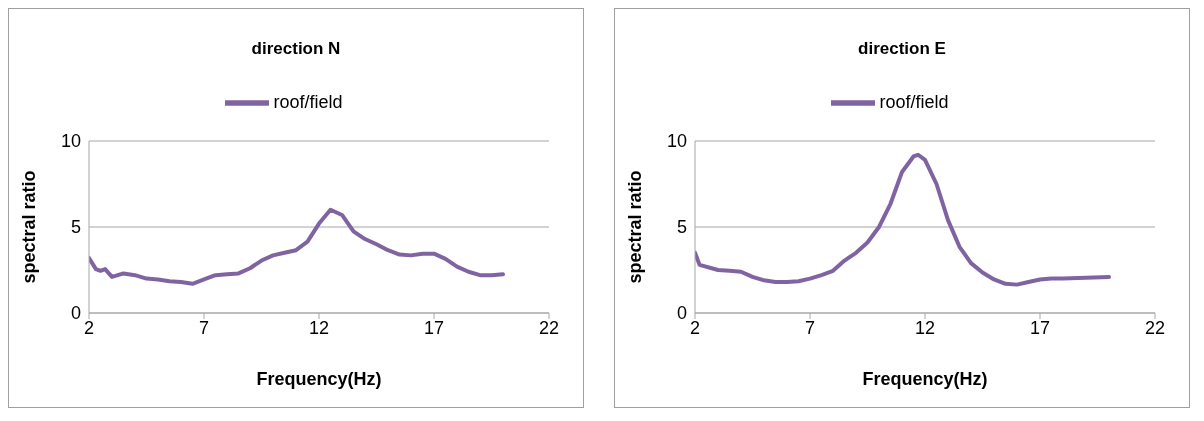 Image resolution: width=1204 pixels, height=421 pixels. I want to click on chart-title: direction E, so click(902, 49).